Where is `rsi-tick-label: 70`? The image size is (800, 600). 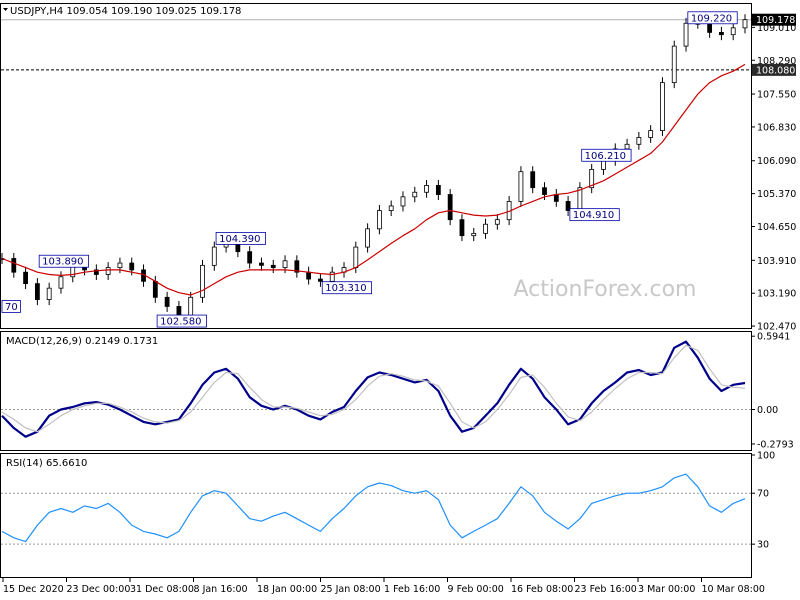
rsi-tick-label: 70 is located at coordinates (763, 494).